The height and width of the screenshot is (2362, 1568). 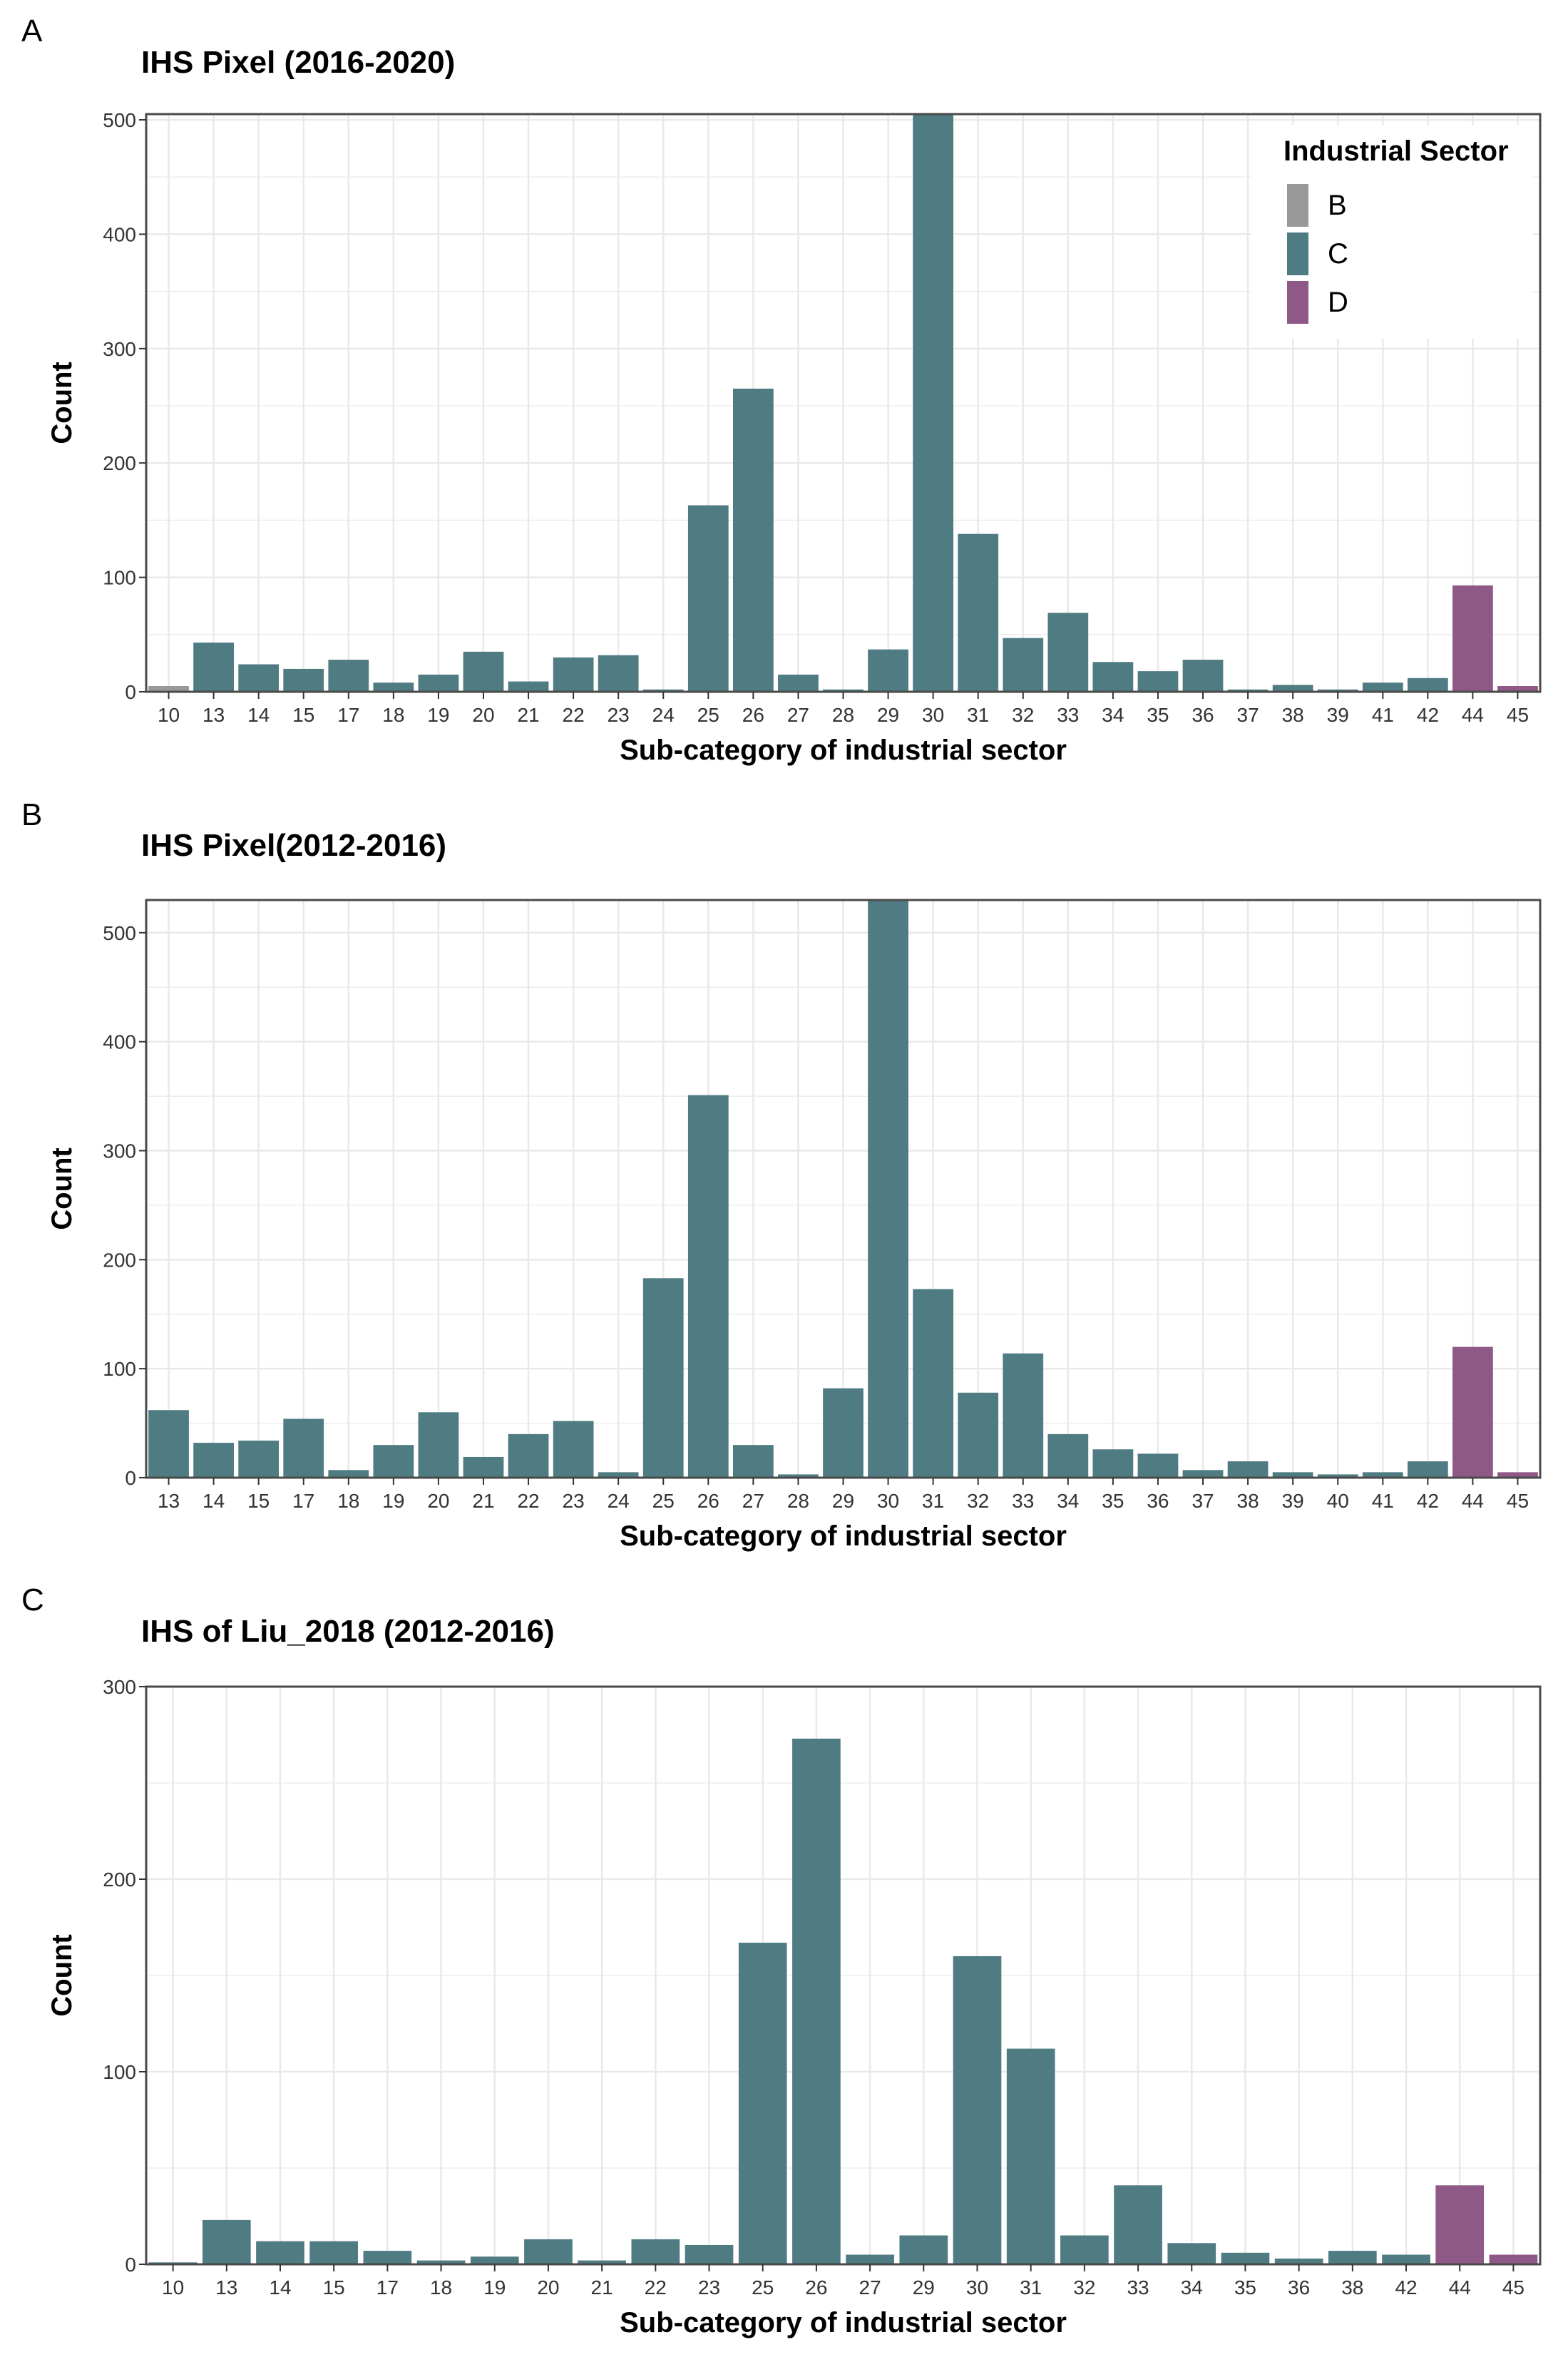 What do you see at coordinates (602, 2287) in the screenshot?
I see `x-tick-label: 21` at bounding box center [602, 2287].